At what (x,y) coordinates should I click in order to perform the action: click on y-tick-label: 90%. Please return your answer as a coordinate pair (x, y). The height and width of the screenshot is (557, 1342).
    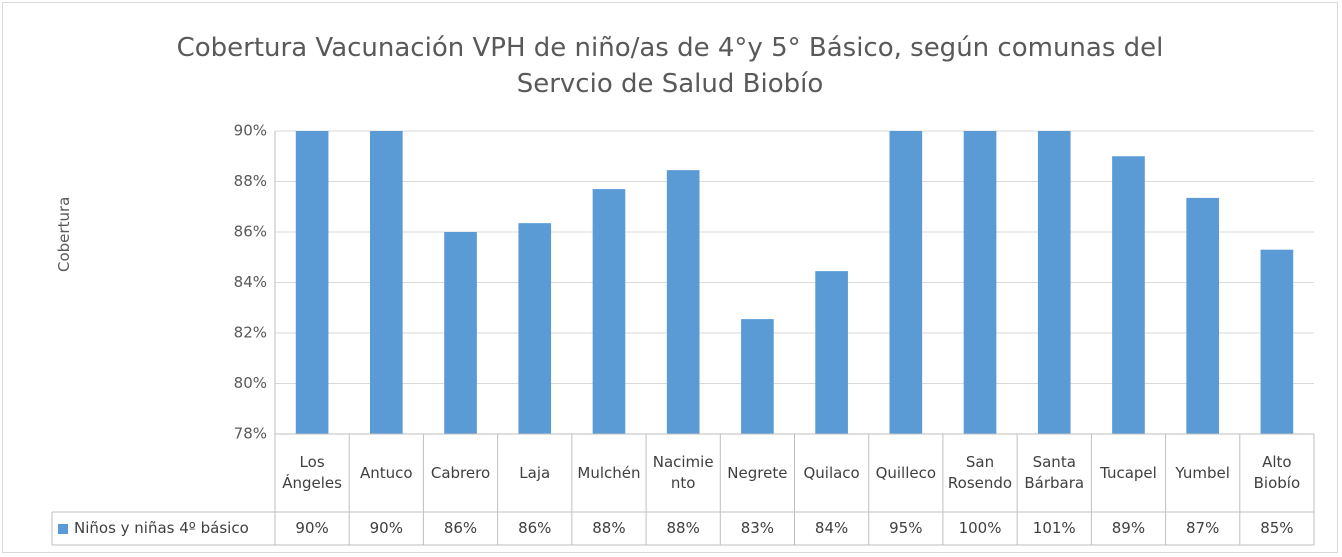
    Looking at the image, I should click on (250, 131).